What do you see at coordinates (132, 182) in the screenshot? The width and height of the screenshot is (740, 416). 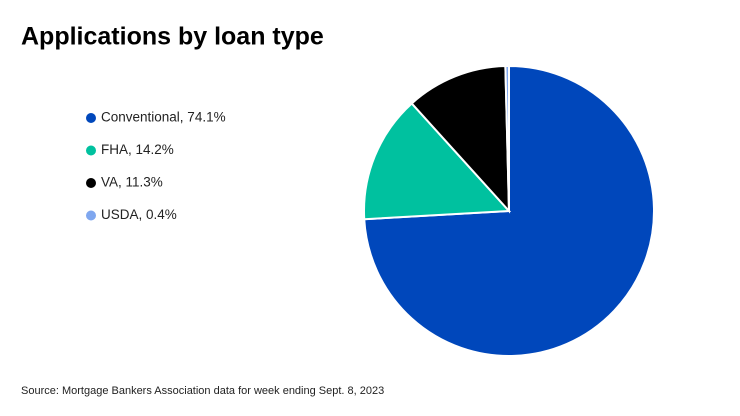 I see `legend-label: VA, 11.3%` at bounding box center [132, 182].